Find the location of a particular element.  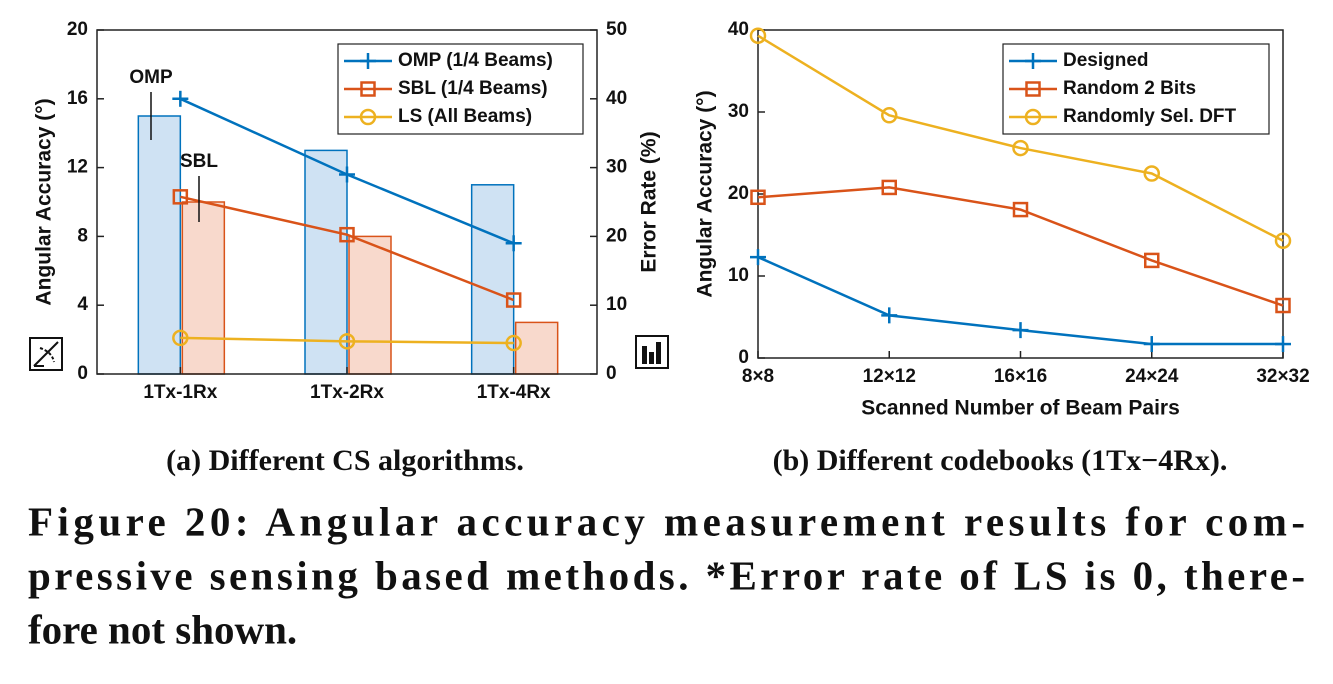

legend-label: Randomly Sel. DFT is located at coordinates (1150, 116).